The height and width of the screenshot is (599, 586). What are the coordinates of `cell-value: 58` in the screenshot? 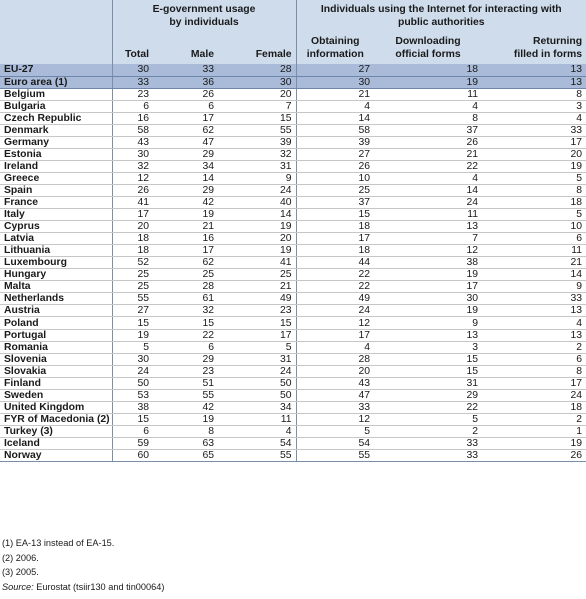 It's located at (132, 130).